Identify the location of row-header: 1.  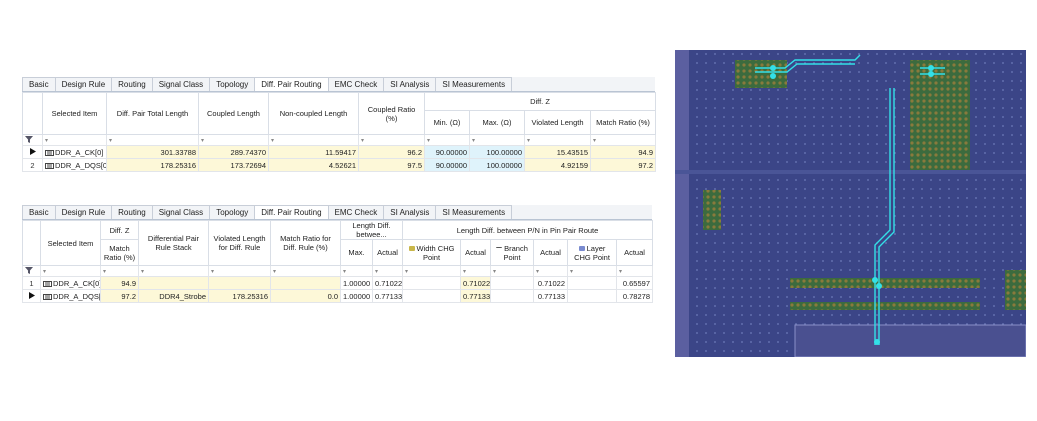
(31, 283).